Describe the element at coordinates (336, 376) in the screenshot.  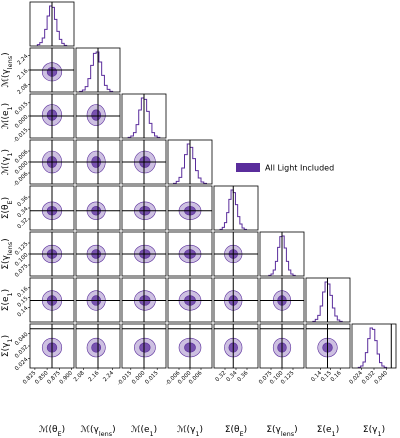
I see `x-tick-label: 0.16` at that location.